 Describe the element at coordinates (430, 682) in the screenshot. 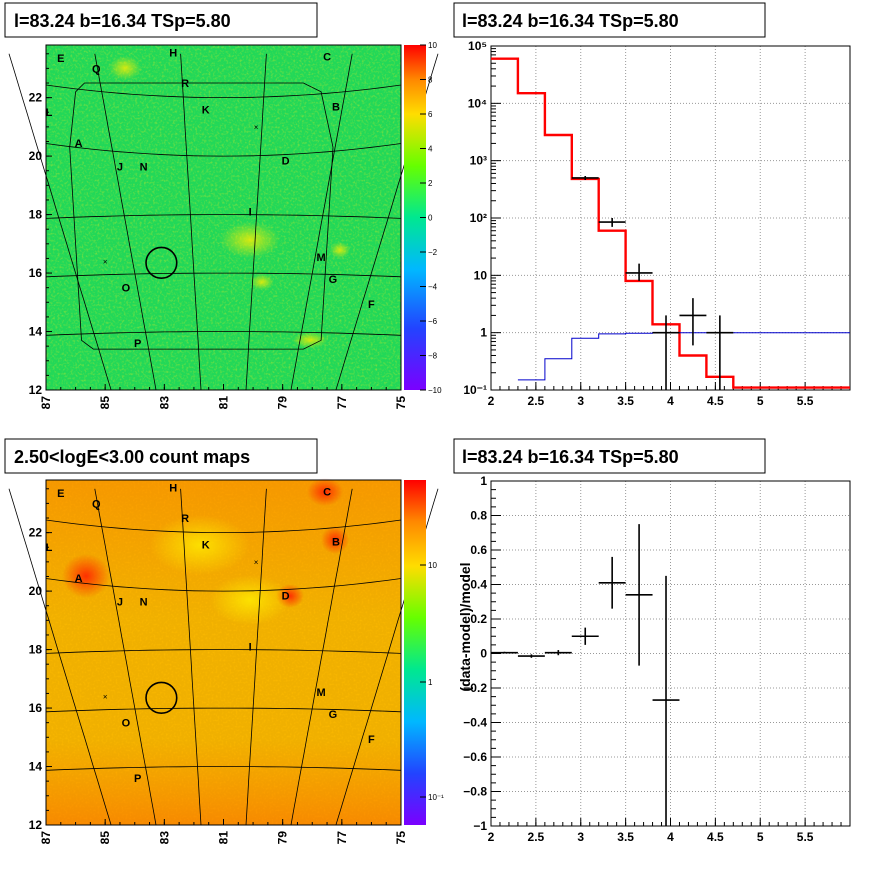

I see `colorbar-tick-label: 1` at that location.